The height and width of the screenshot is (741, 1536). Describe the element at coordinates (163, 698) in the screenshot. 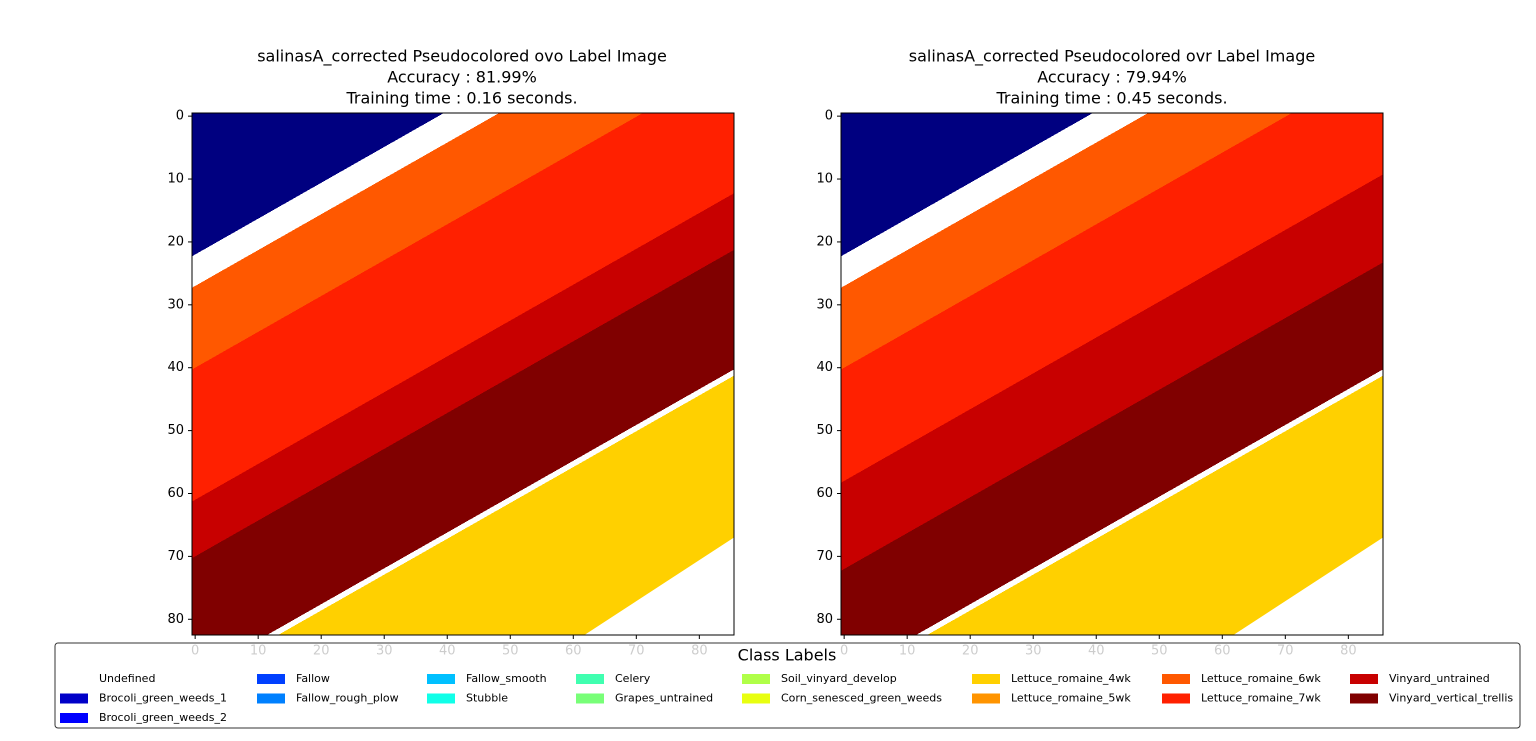

I see `legend-label: Brocoli_green_weeds_1` at that location.